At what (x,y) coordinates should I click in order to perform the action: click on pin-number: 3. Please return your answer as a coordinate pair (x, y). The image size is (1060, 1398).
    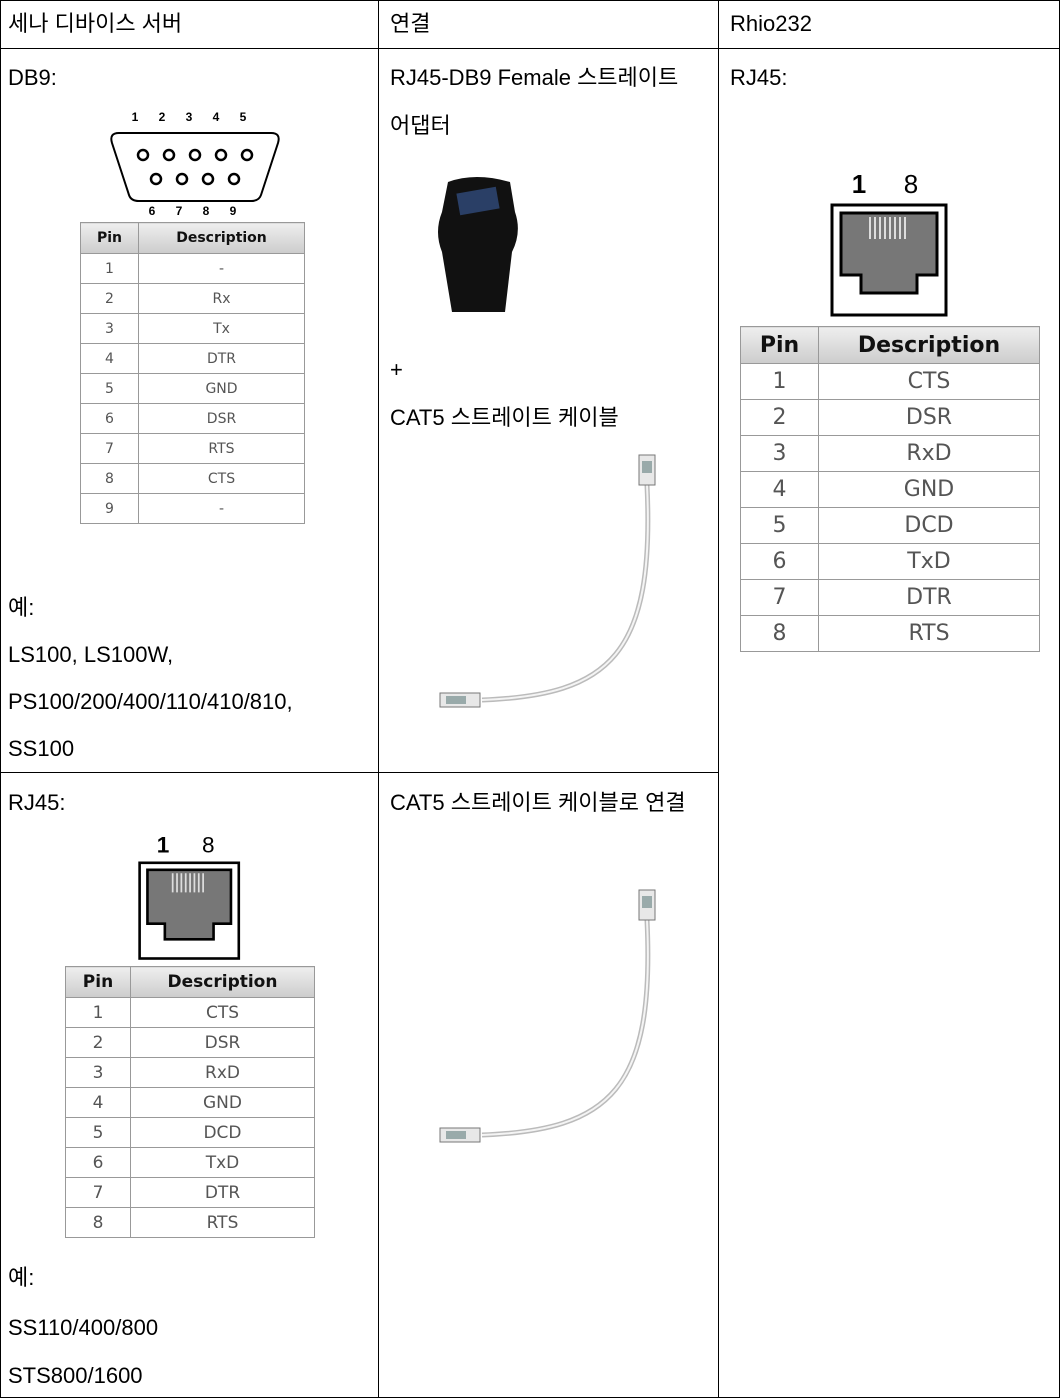
    Looking at the image, I should click on (189, 117).